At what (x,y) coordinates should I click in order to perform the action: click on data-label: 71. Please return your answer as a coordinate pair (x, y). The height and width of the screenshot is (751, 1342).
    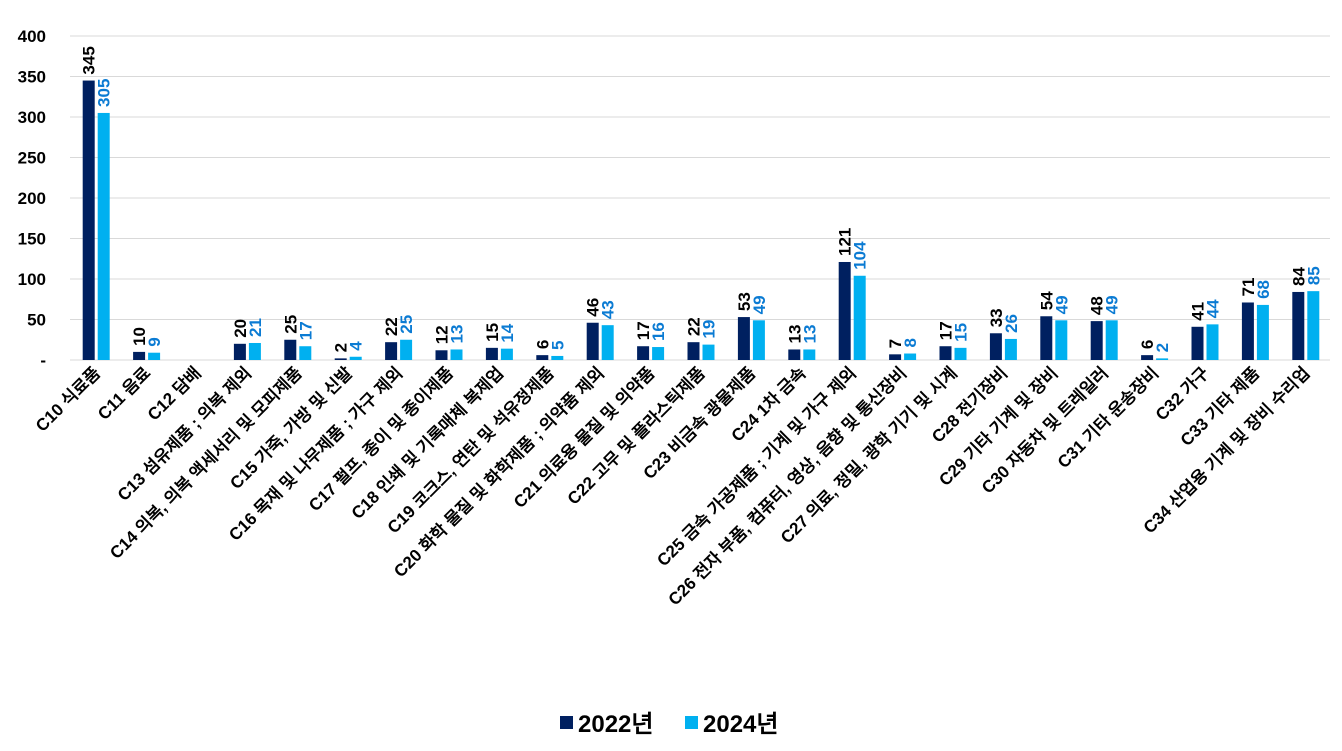
    Looking at the image, I should click on (1248, 287).